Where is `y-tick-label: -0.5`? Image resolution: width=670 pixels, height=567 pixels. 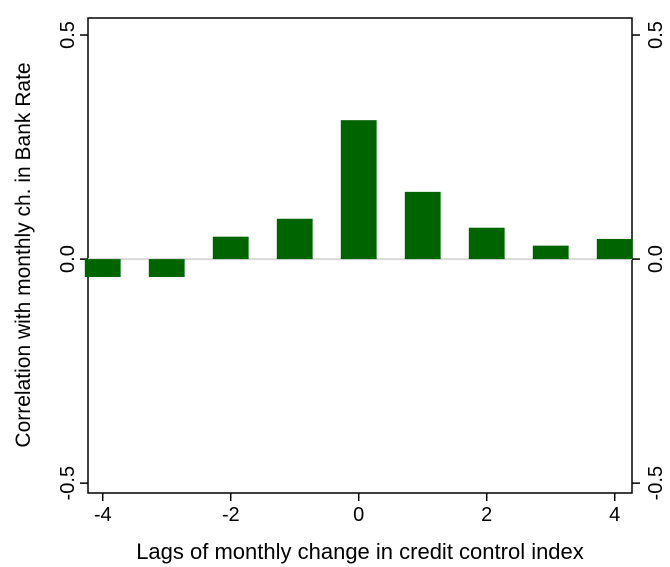
y-tick-label: -0.5 is located at coordinates (68, 483).